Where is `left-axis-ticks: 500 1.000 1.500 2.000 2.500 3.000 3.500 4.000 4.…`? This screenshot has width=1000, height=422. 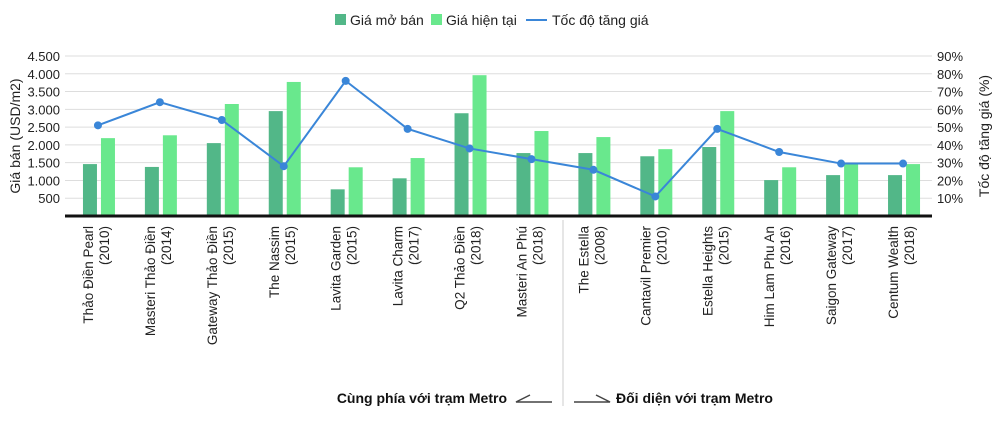
left-axis-ticks: 500 1.000 1.500 2.000 2.500 3.000 3.500 4.000 4.… is located at coordinates (43, 127).